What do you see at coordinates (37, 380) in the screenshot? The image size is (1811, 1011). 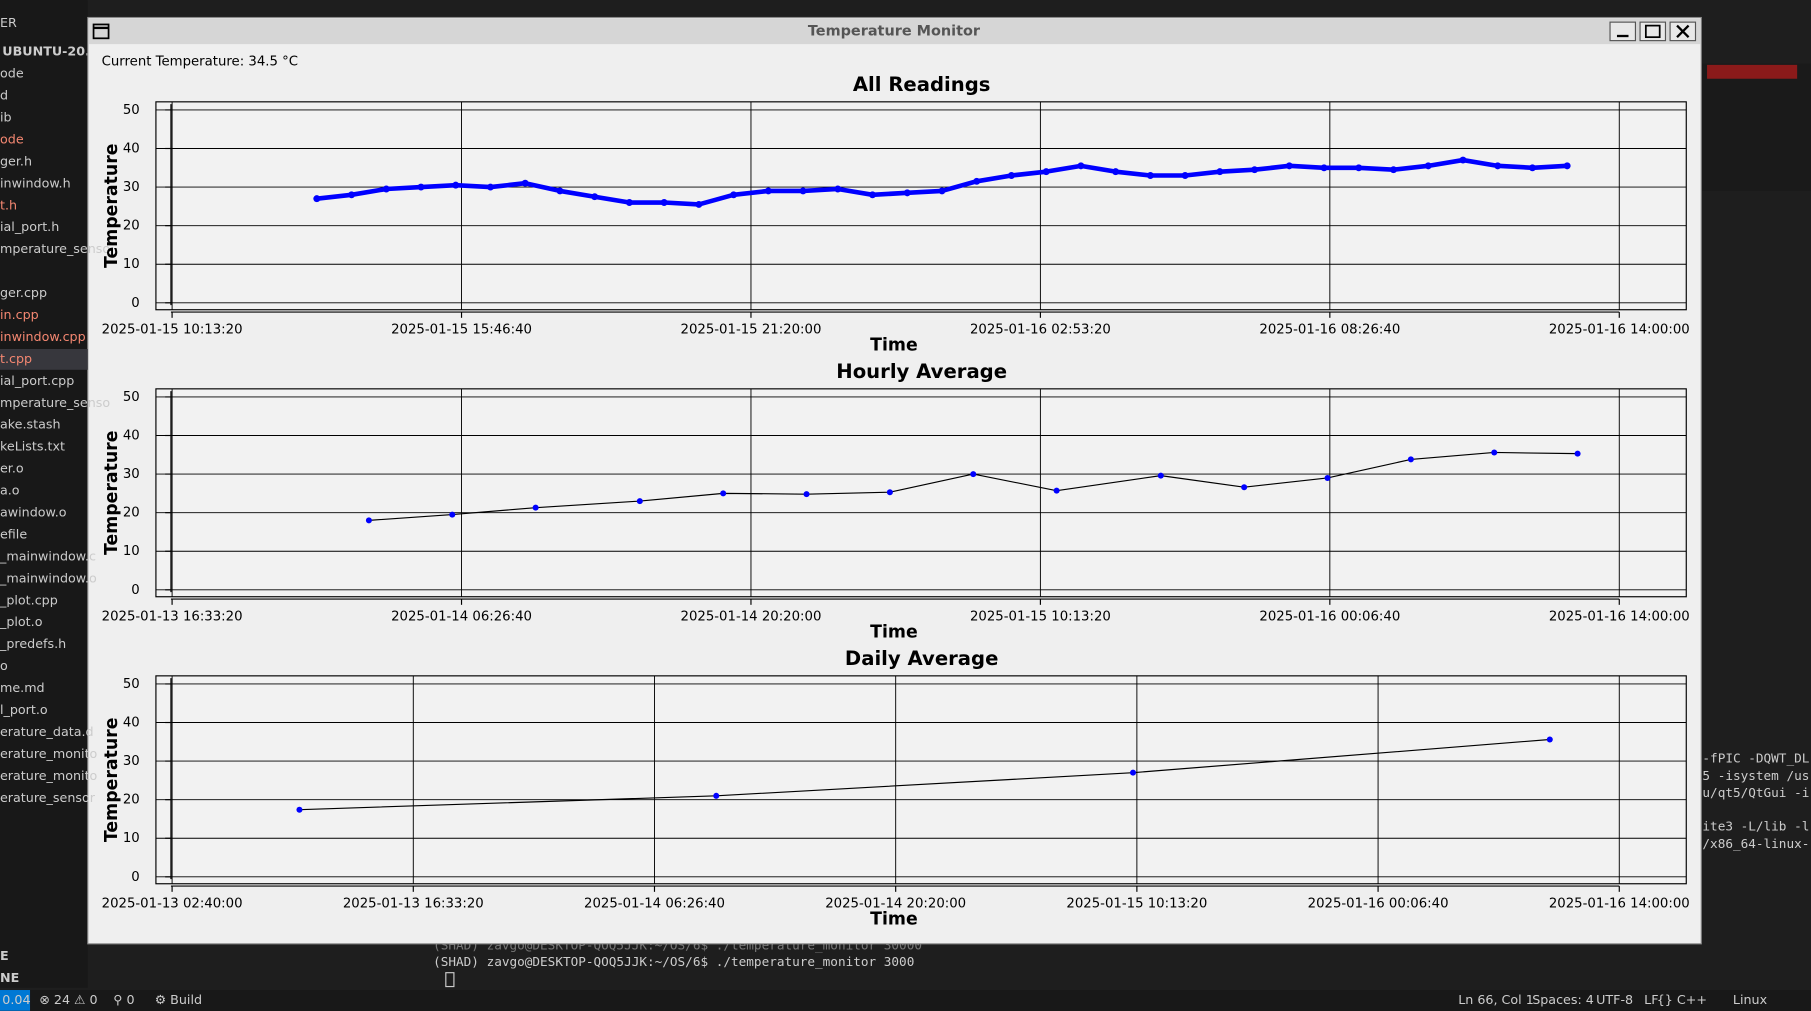 I see `file-name: ial_port.cpp` at bounding box center [37, 380].